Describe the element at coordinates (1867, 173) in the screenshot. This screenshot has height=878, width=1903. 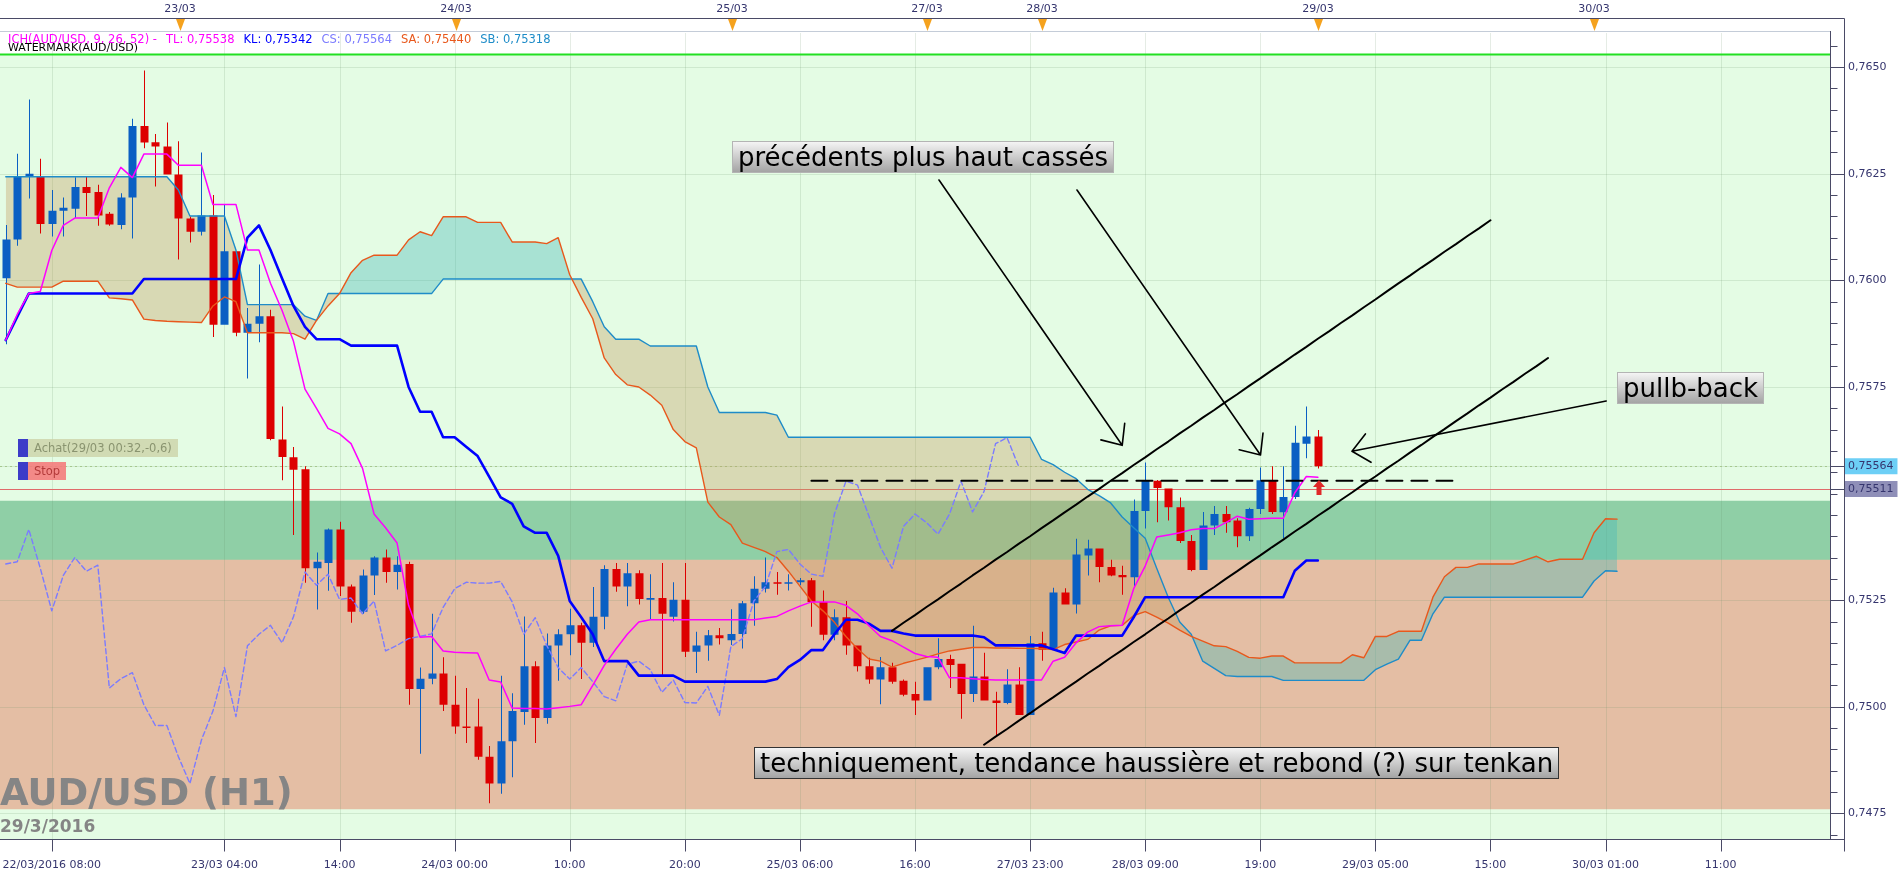
I see `y-tick-label: 0,7625` at that location.